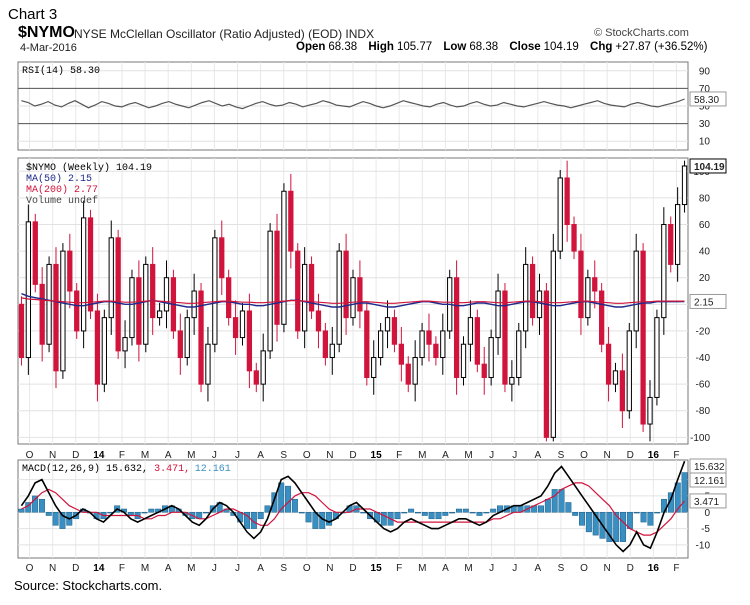 The height and width of the screenshot is (605, 750). I want to click on ma200-line, so click(353, 300).